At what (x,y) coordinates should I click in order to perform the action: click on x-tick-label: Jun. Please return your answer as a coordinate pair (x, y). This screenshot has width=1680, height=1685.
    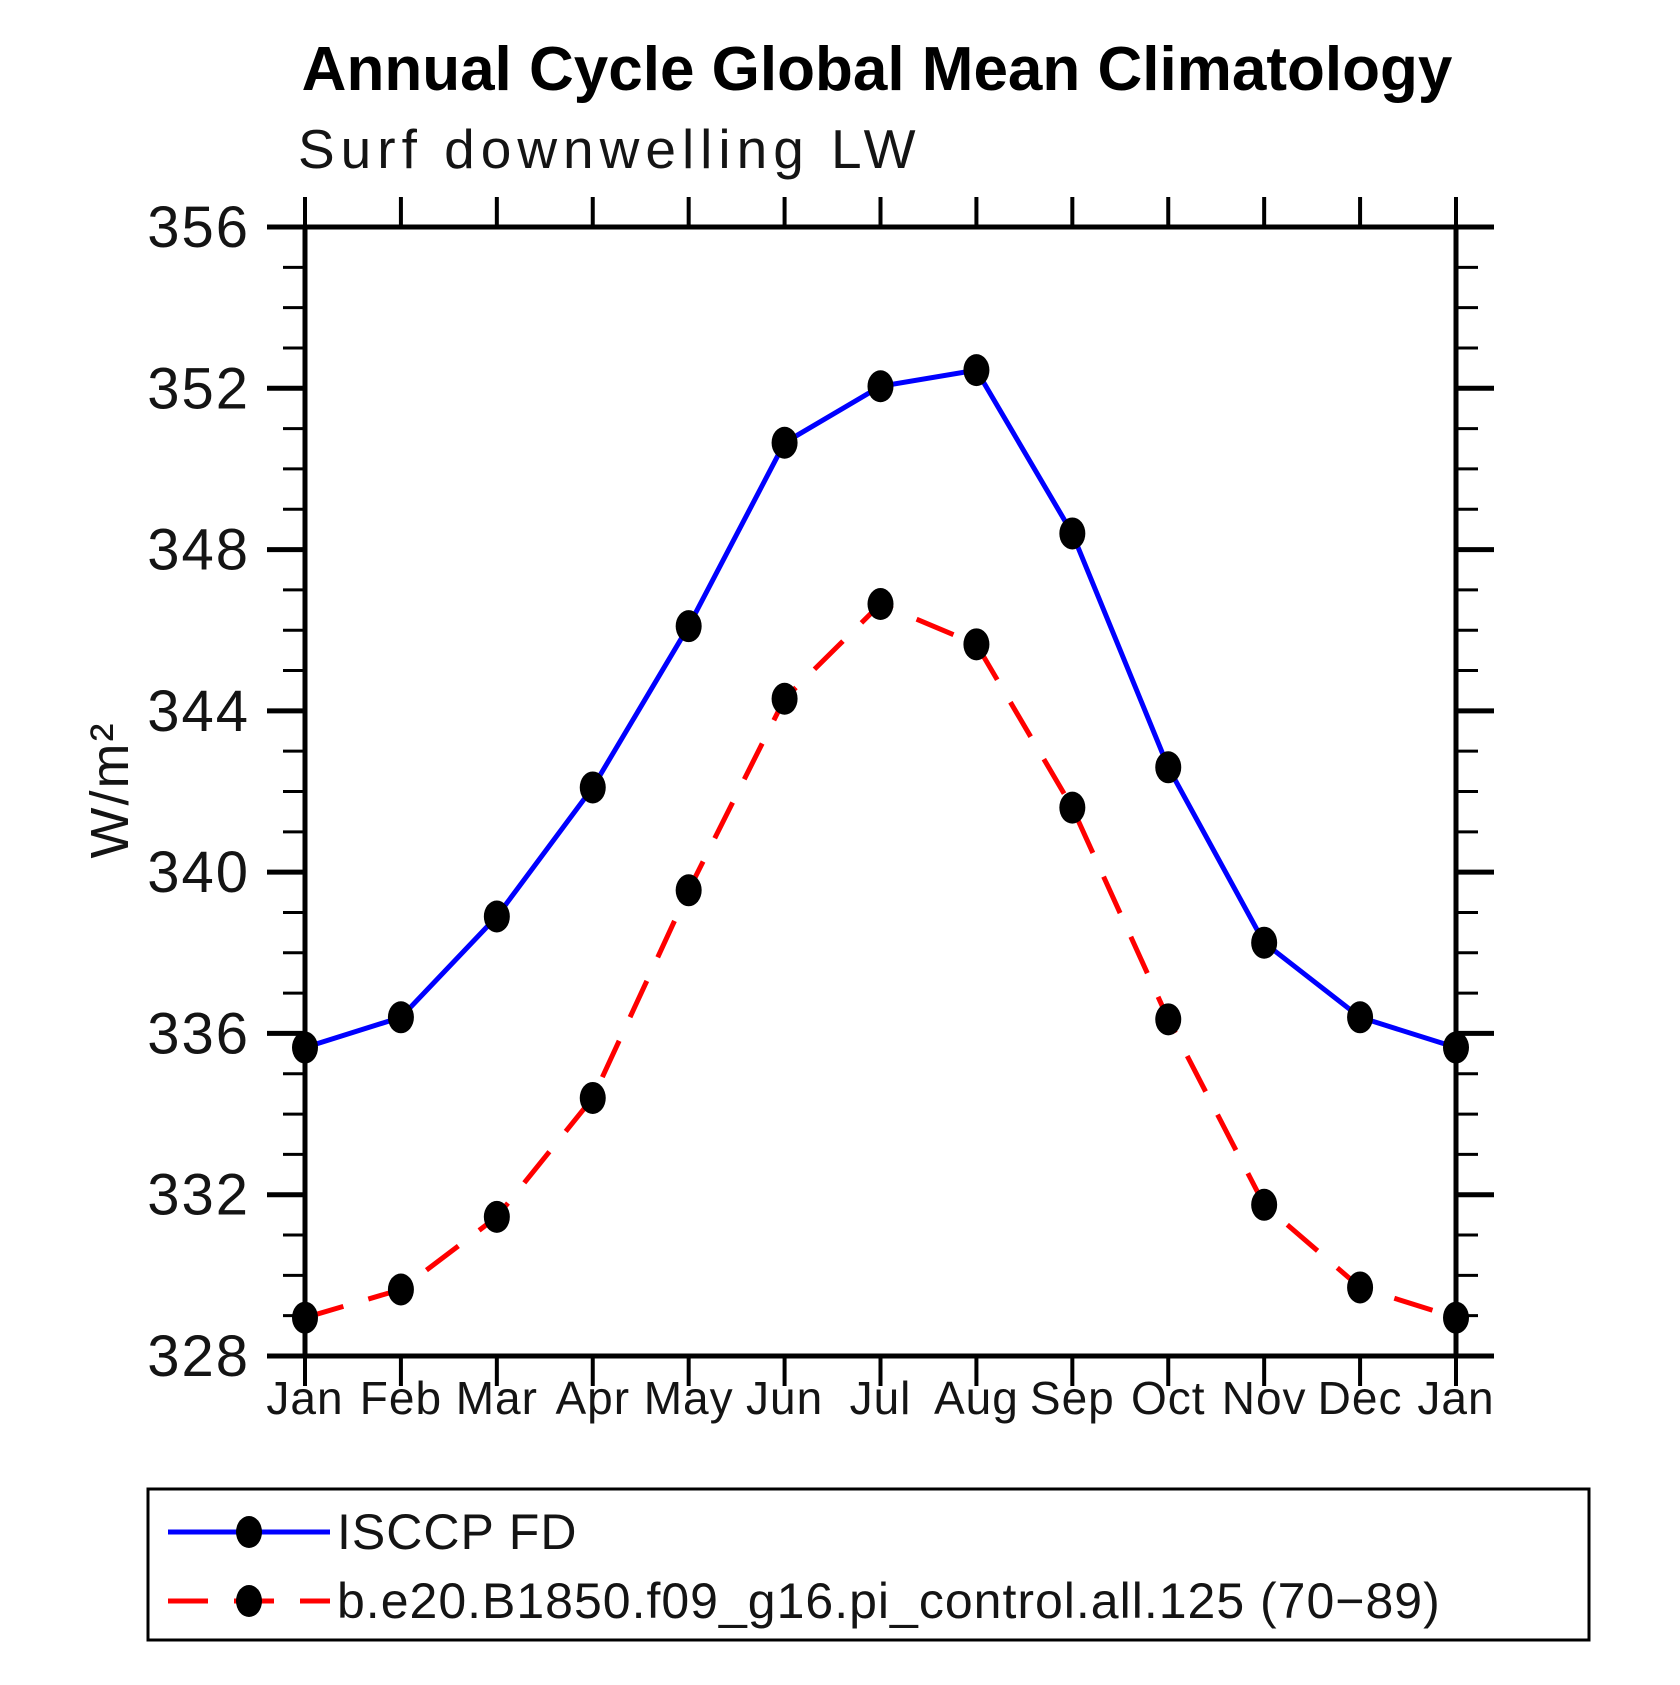
    Looking at the image, I should click on (784, 1398).